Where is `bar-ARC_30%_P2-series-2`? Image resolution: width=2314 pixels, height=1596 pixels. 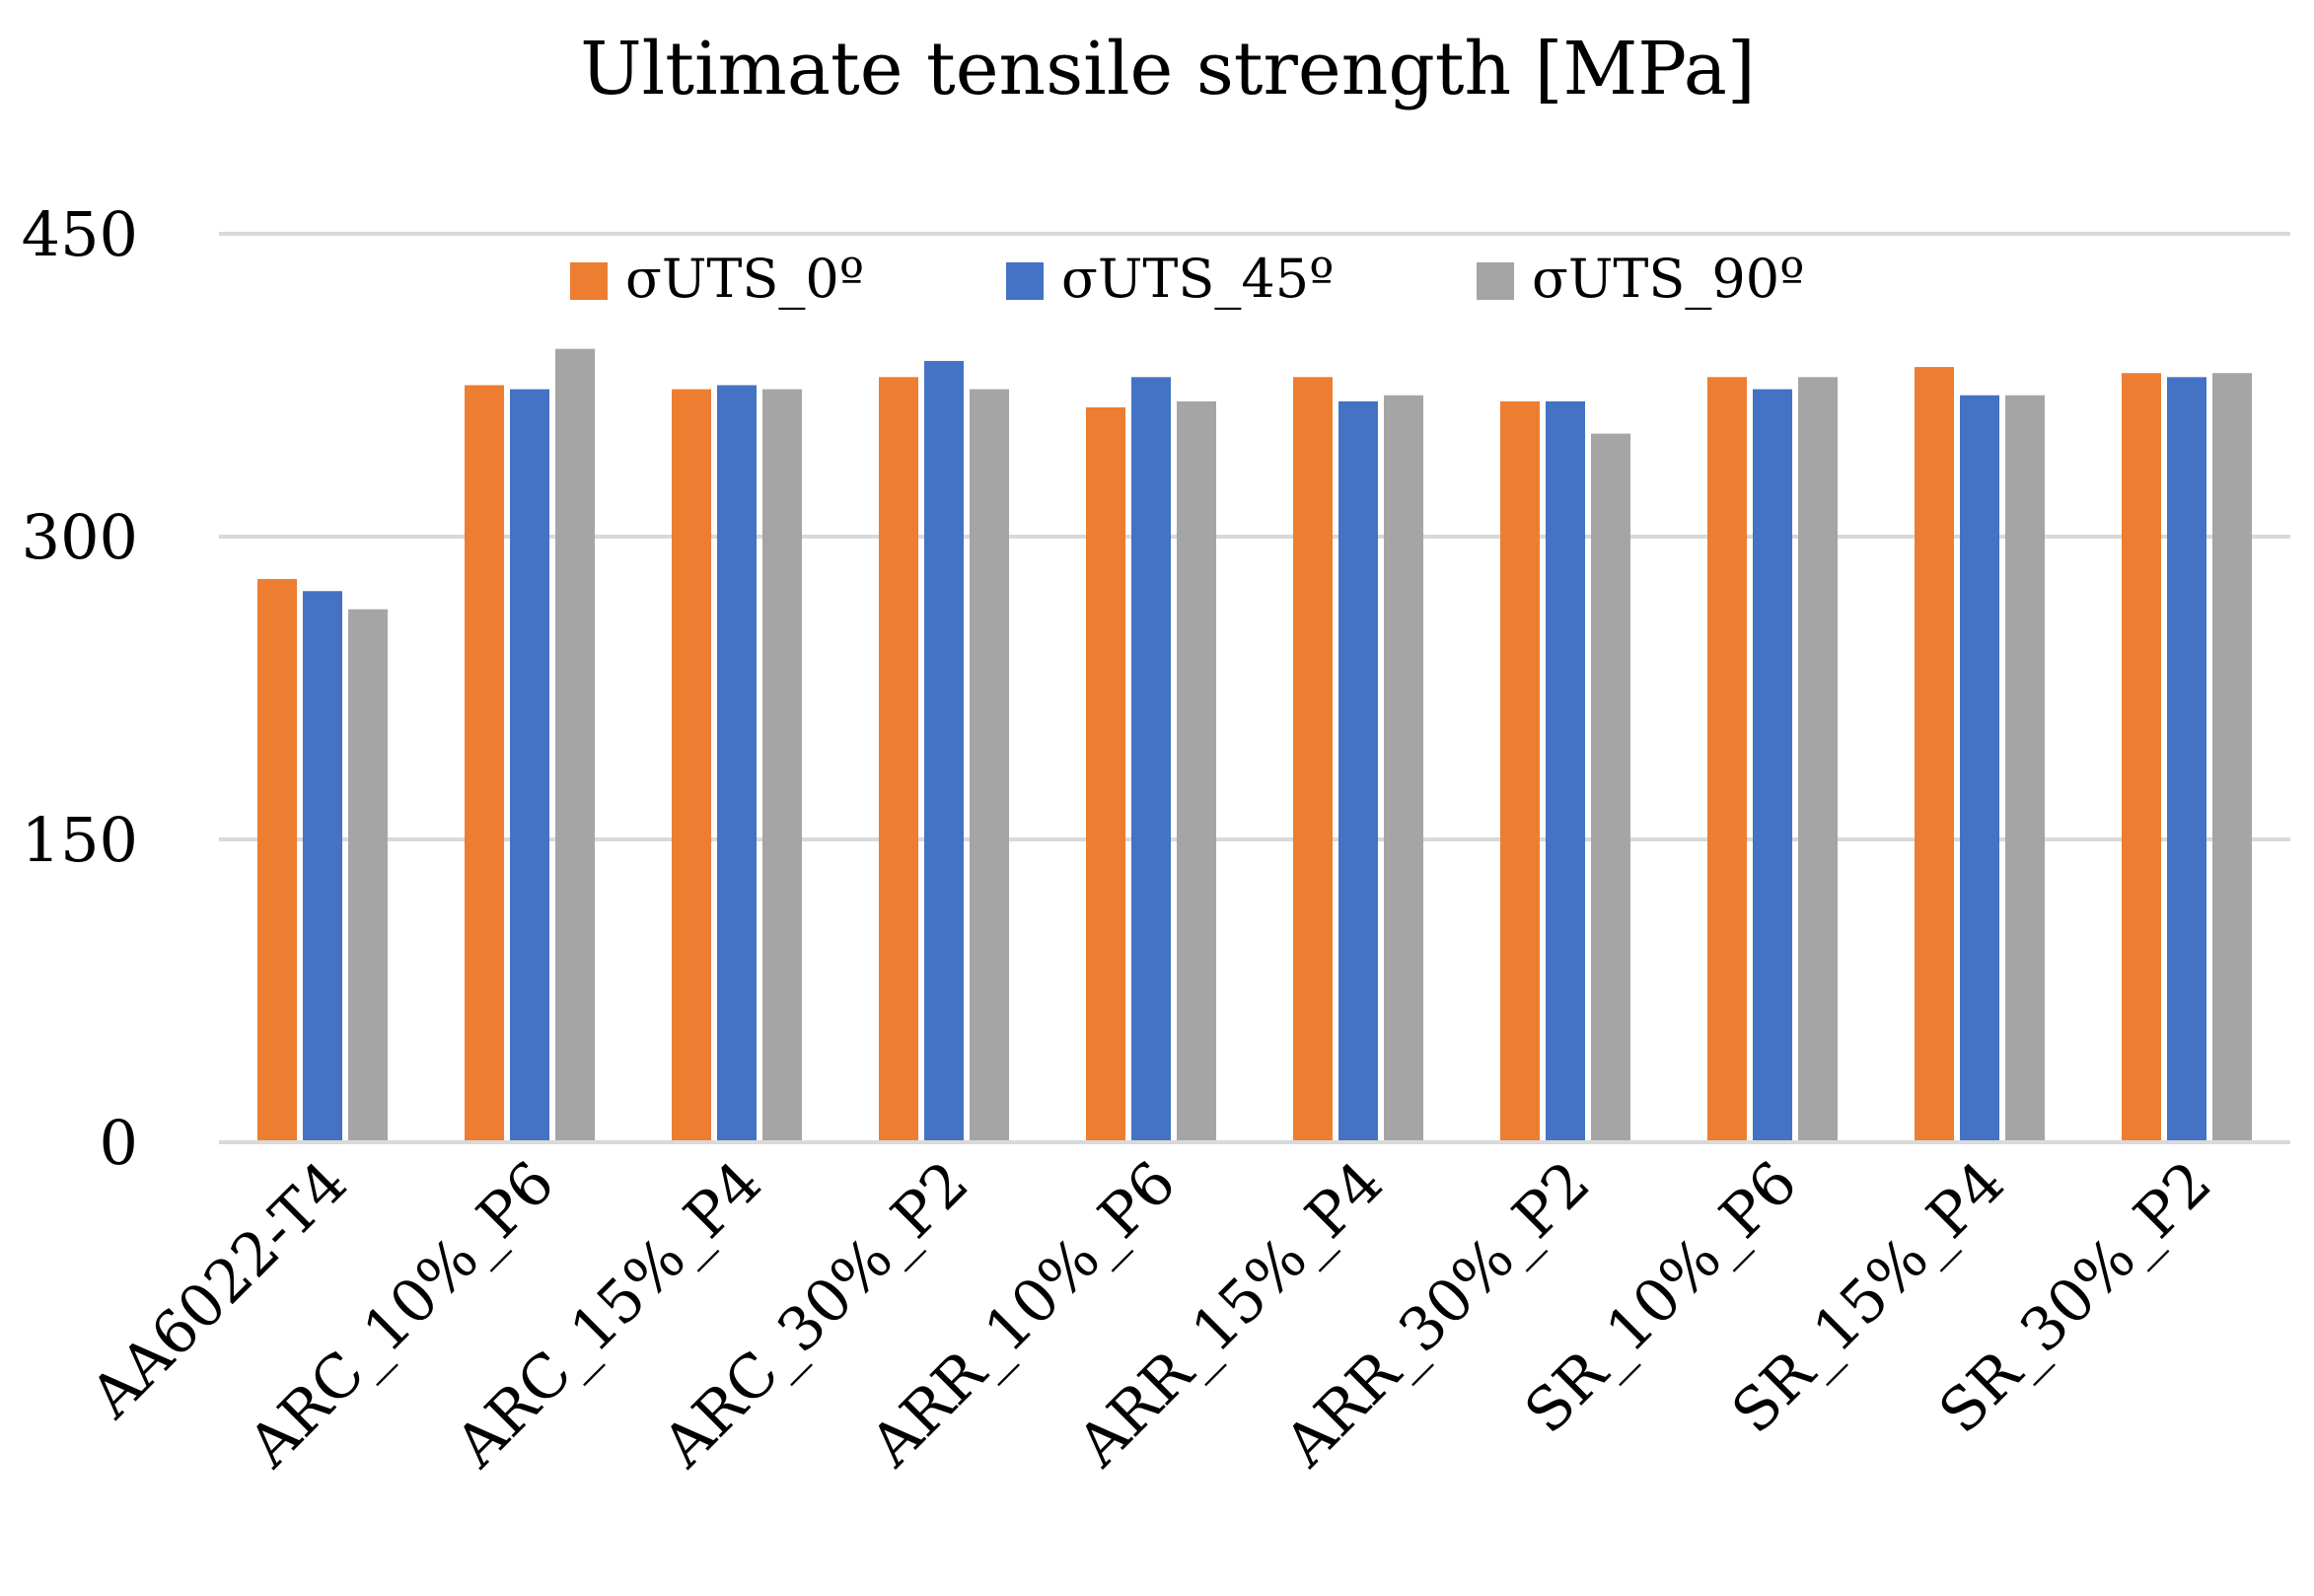
bar-ARC_30%_P2-series-2 is located at coordinates (944, 751).